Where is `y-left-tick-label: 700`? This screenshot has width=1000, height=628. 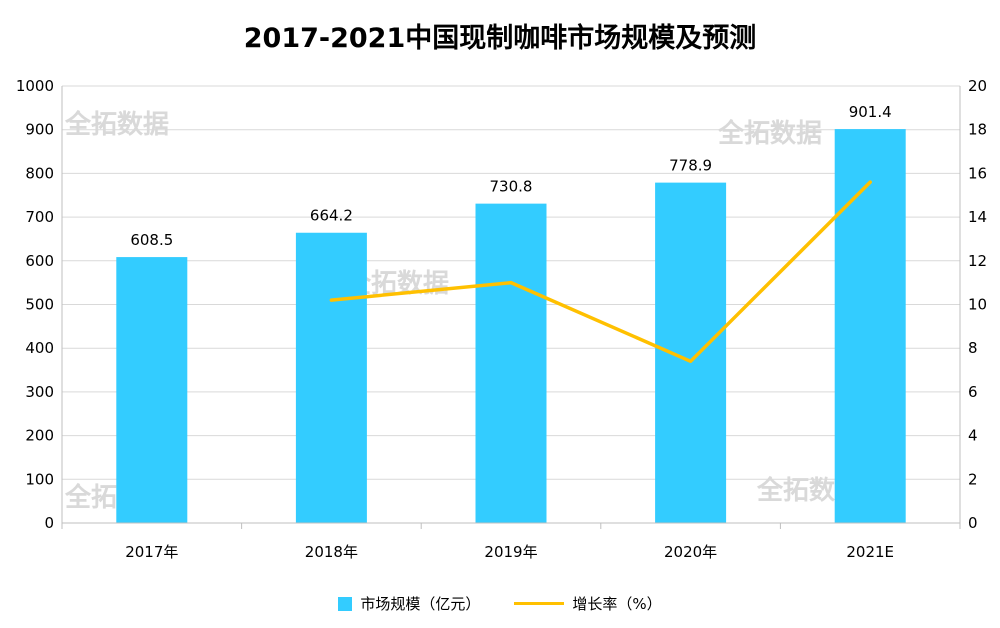 y-left-tick-label: 700 is located at coordinates (39, 217).